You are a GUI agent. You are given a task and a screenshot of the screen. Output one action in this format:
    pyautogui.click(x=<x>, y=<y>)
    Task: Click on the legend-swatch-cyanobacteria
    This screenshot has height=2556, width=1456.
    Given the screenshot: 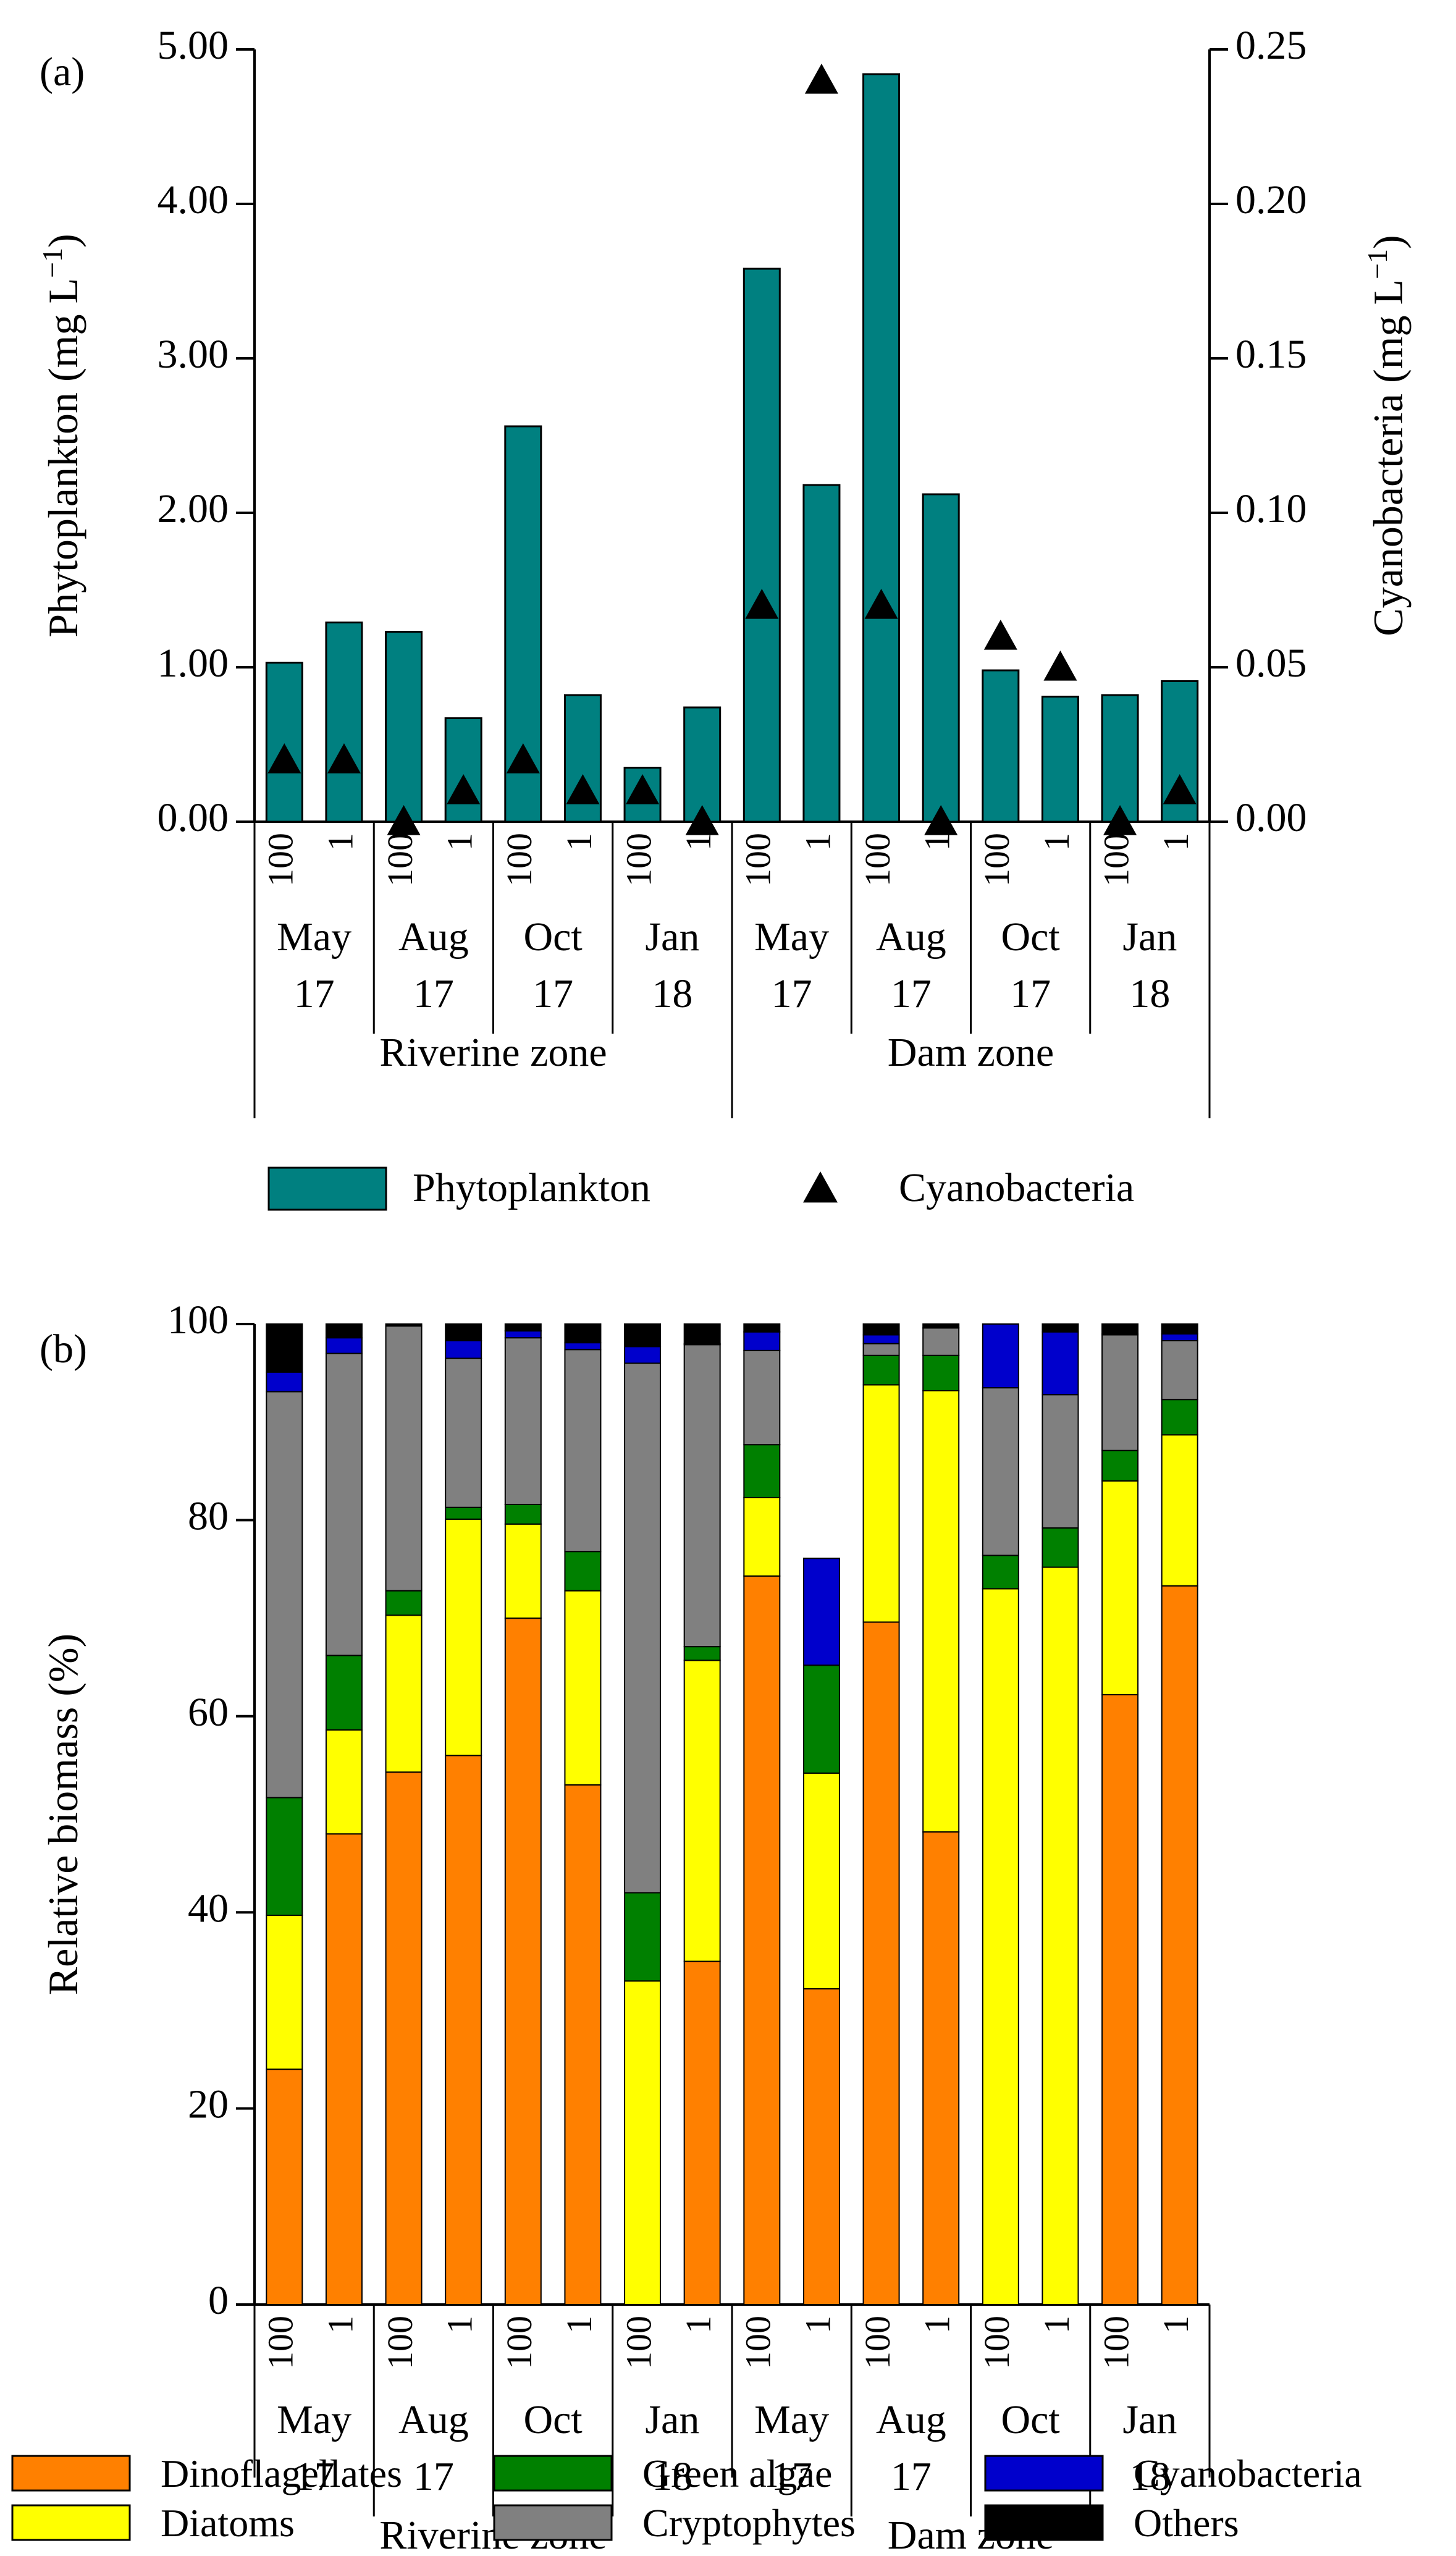 What is the action you would take?
    pyautogui.click(x=820, y=1187)
    